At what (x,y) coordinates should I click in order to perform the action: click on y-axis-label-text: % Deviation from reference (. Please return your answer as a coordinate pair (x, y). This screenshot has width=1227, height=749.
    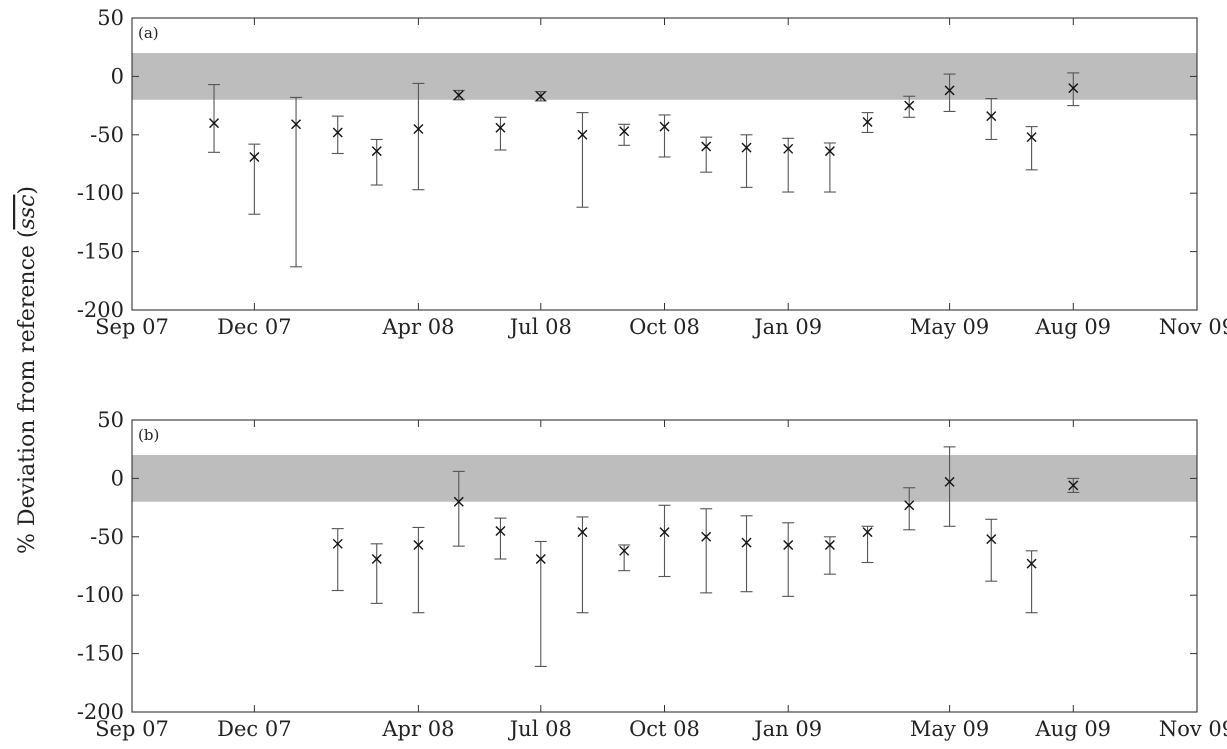
    Looking at the image, I should click on (27, 392).